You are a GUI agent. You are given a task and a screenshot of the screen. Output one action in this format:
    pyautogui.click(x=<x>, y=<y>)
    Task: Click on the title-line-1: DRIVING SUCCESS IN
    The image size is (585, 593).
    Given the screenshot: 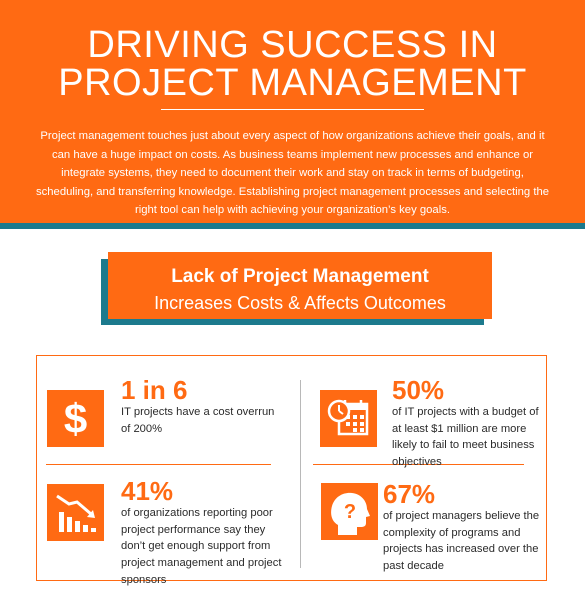 What is the action you would take?
    pyautogui.click(x=292, y=45)
    